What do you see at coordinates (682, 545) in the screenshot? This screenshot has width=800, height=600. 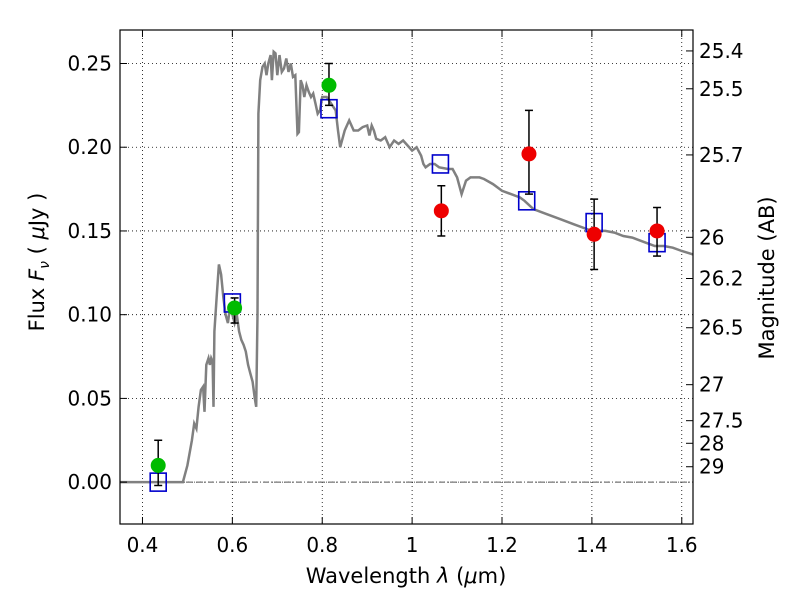 I see `x-tick-label: 1.6` at bounding box center [682, 545].